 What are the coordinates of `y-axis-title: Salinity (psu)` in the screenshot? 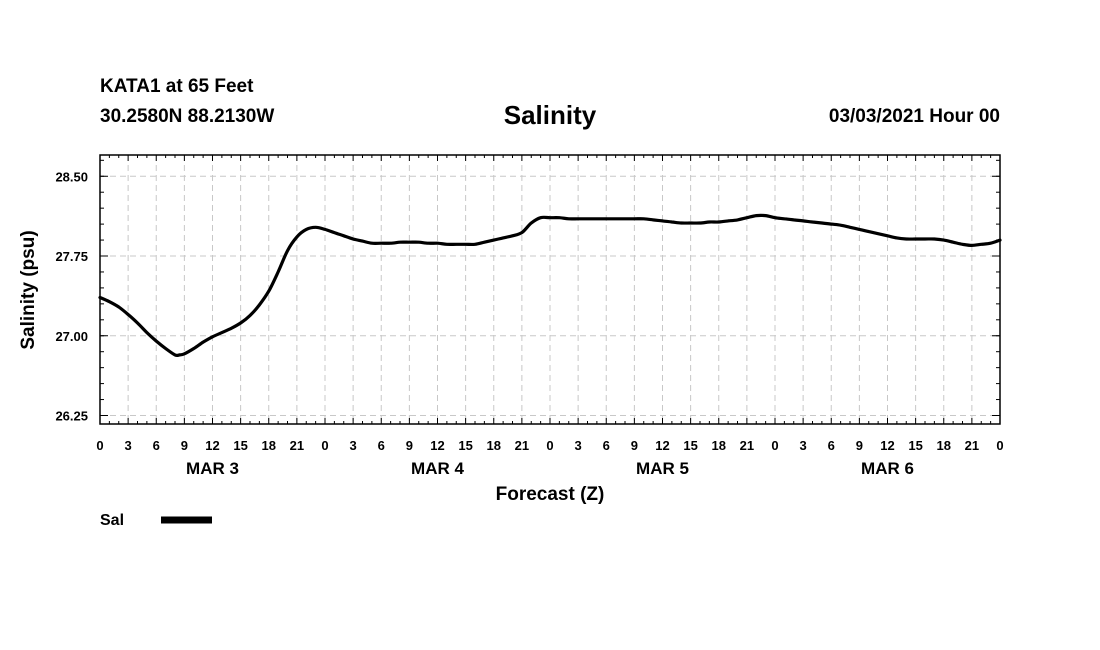 It's located at (28, 289).